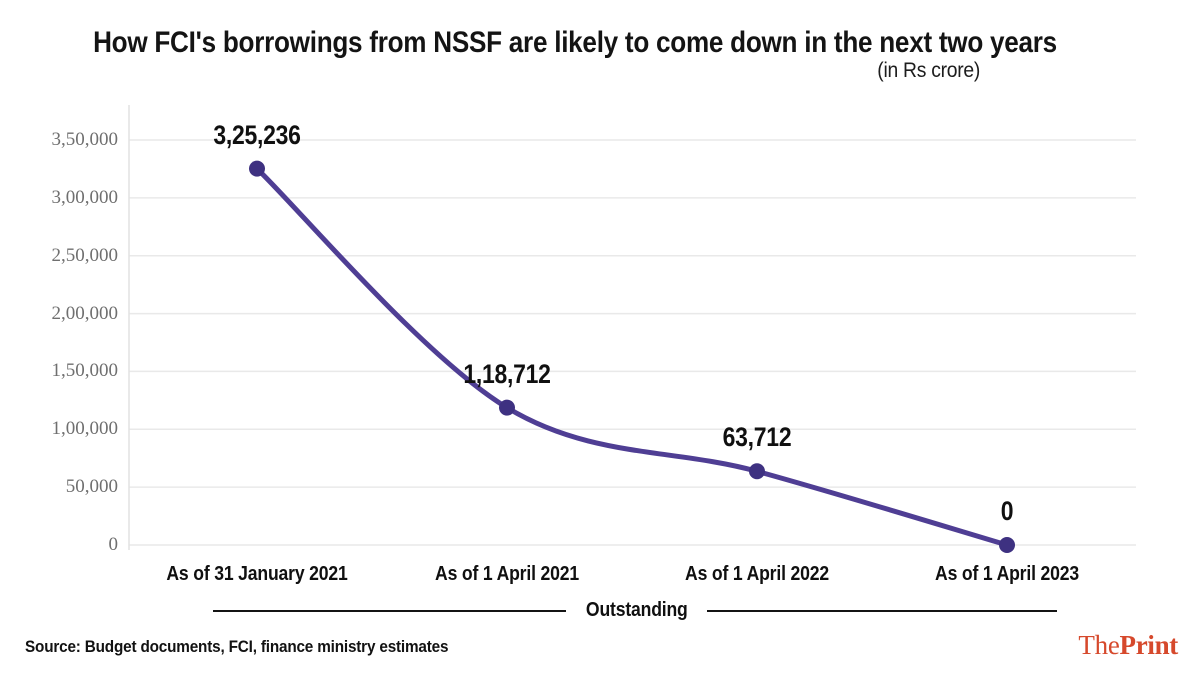 The image size is (1200, 675). What do you see at coordinates (636, 610) in the screenshot?
I see `legend-label: Outstanding` at bounding box center [636, 610].